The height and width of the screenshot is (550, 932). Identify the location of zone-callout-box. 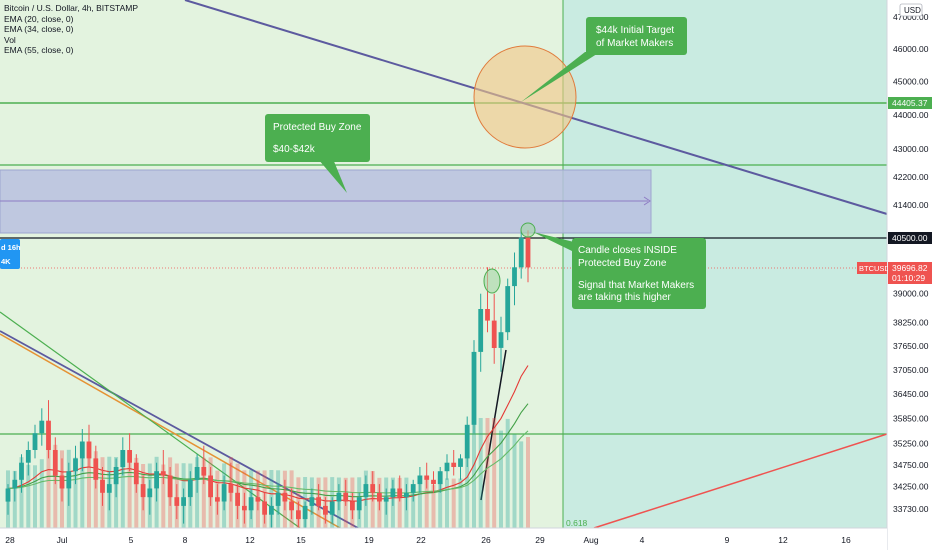
(317, 138).